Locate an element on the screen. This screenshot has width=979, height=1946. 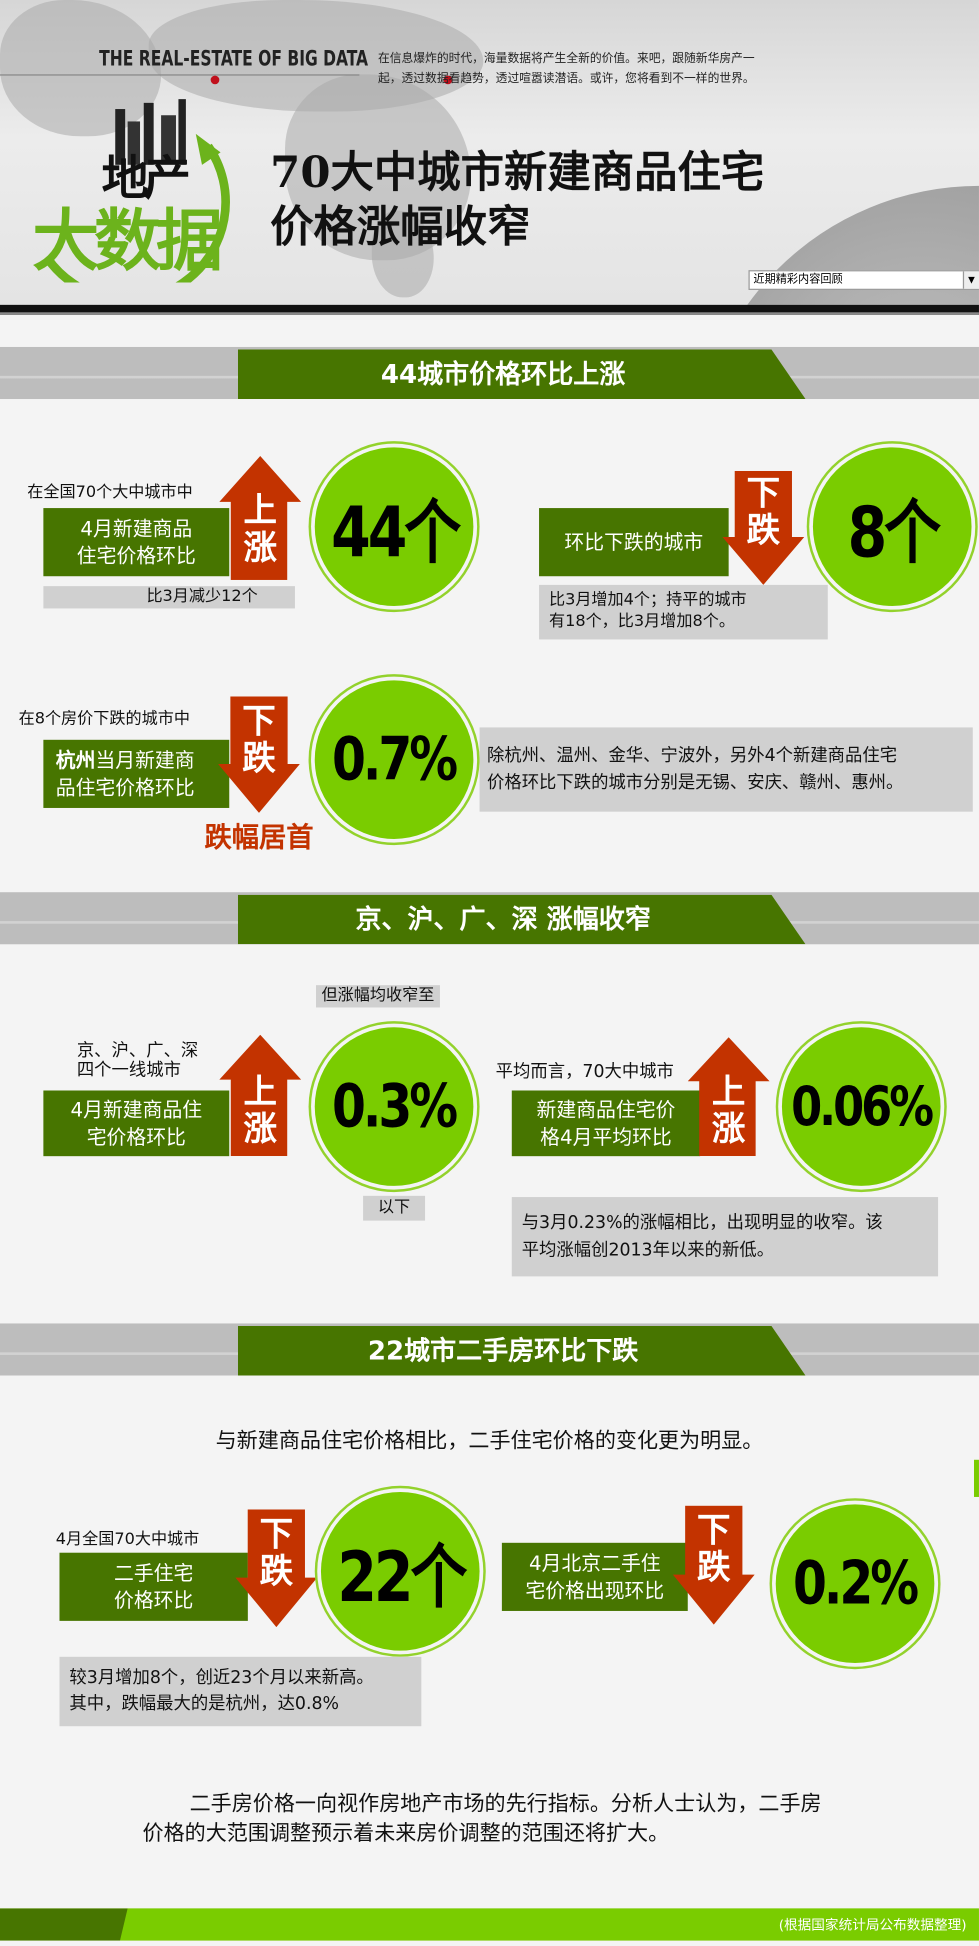
intro-text: 京、沪、广、深 四个一线城市 is located at coordinates (137, 1060).